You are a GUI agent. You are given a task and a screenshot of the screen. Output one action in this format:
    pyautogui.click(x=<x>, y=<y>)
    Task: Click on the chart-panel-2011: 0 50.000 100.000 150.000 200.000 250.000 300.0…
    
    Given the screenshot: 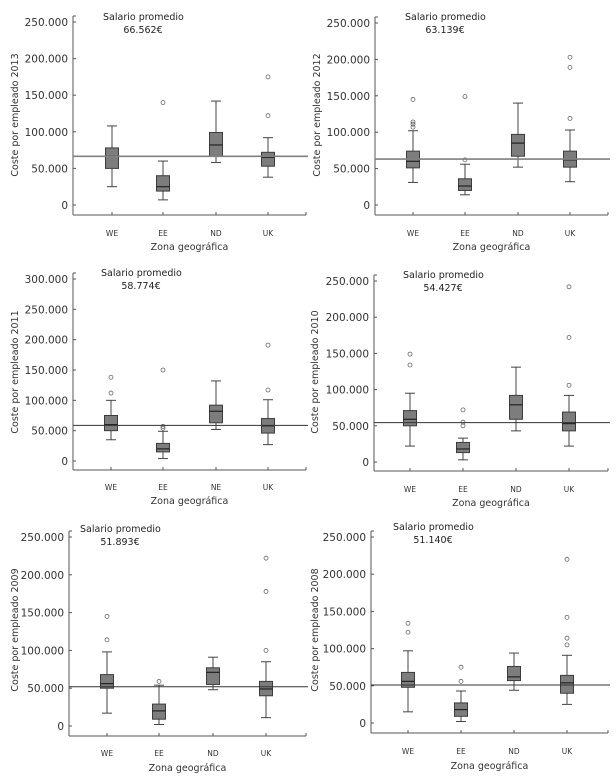 What is the action you would take?
    pyautogui.click(x=159, y=387)
    